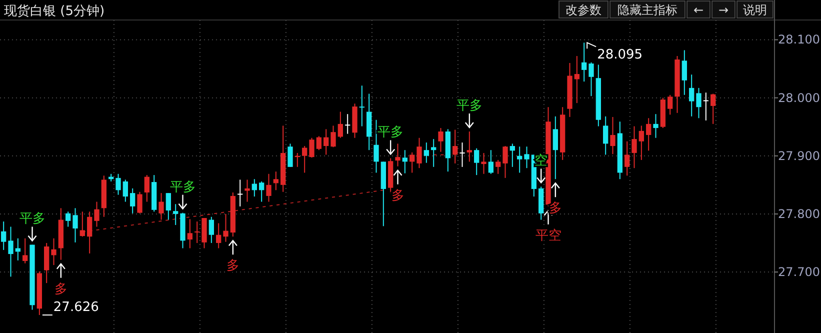 The height and width of the screenshot is (333, 821). What do you see at coordinates (724, 9) in the screenshot?
I see `button: →` at bounding box center [724, 9].